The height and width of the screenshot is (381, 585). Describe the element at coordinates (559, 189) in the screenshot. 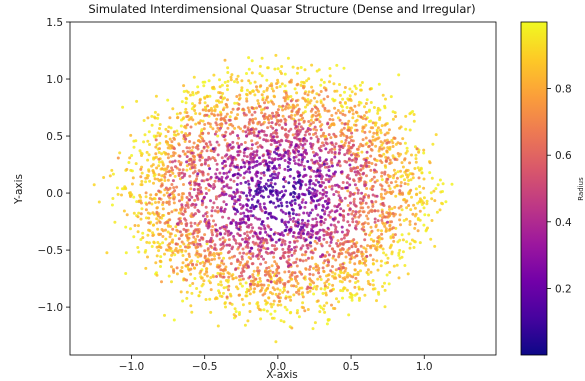

I see `colorbar-ticks: 0.20.40.60.8` at that location.